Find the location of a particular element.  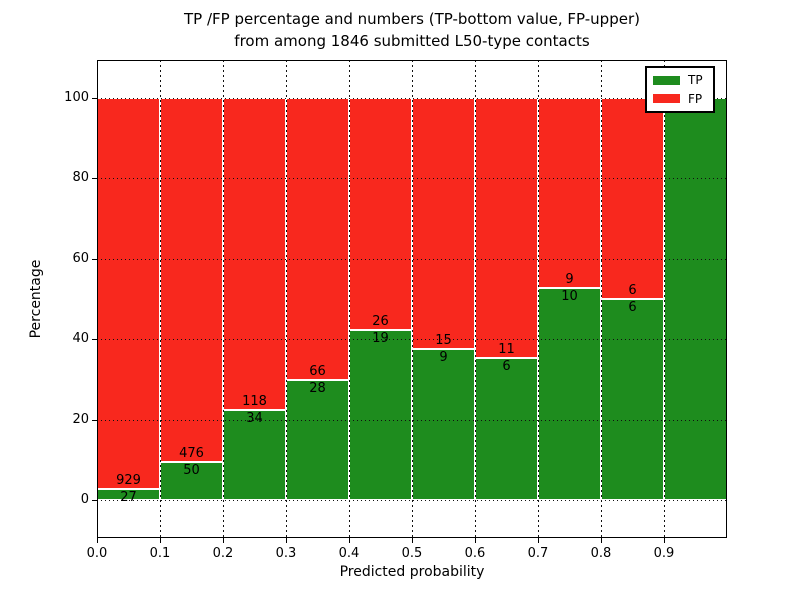

fp-count-label: 15 is located at coordinates (443, 341).